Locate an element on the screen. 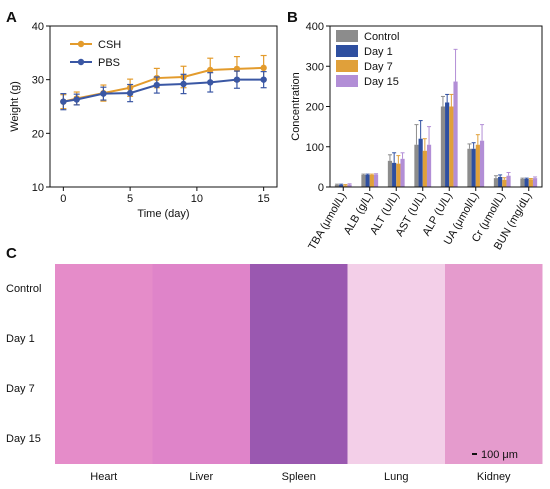  legend-label: Day 1 is located at coordinates (378, 52).